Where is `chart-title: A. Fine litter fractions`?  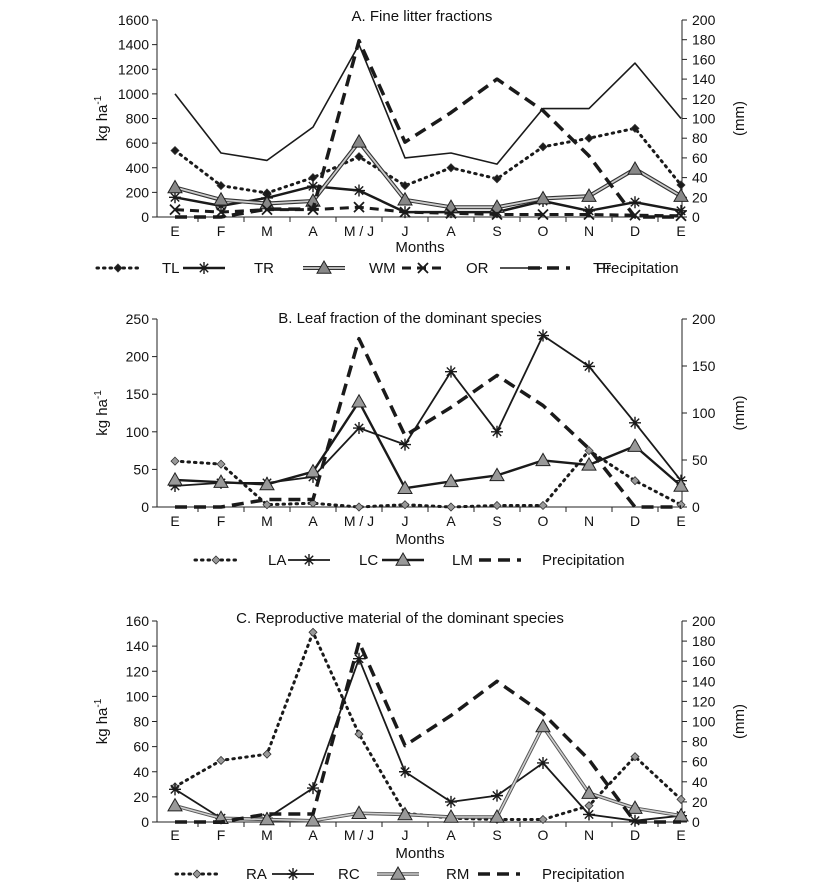
chart-title: A. Fine litter fractions is located at coordinates (422, 16).